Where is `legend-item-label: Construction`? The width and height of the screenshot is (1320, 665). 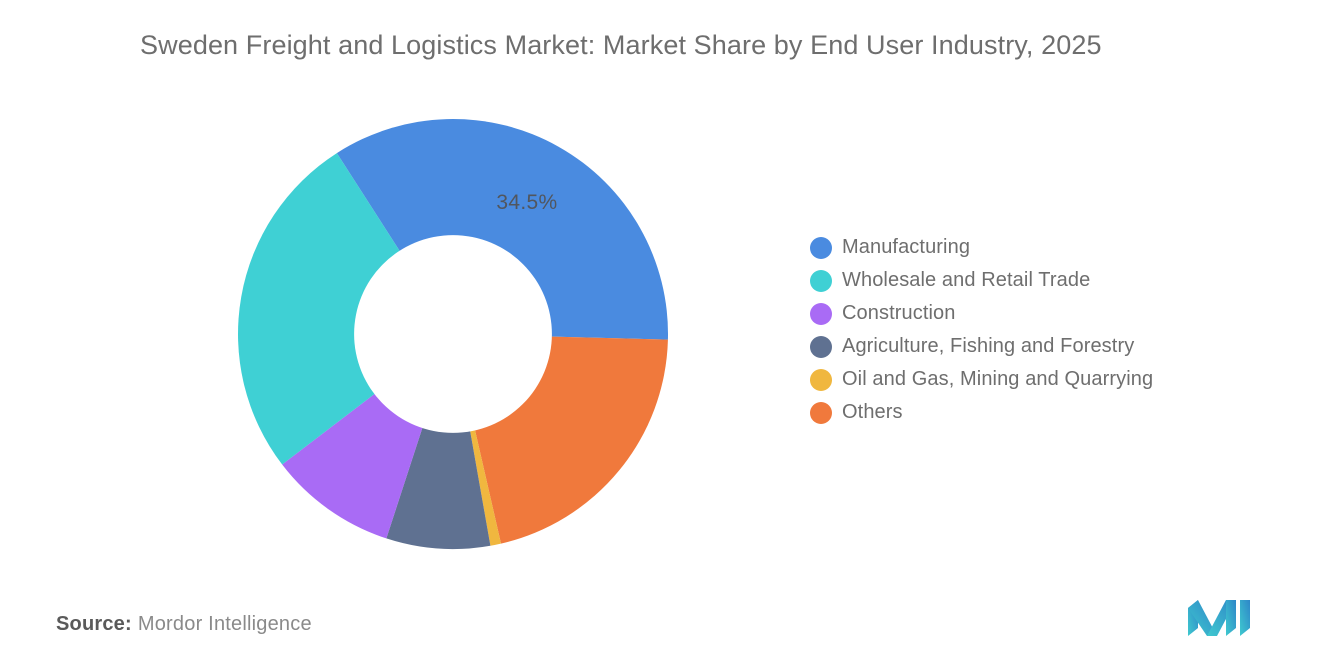 legend-item-label: Construction is located at coordinates (899, 313).